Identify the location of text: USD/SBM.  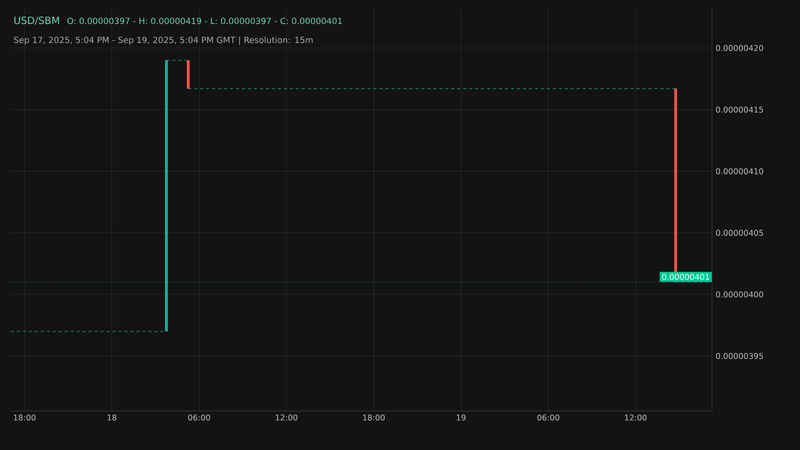
(36, 20).